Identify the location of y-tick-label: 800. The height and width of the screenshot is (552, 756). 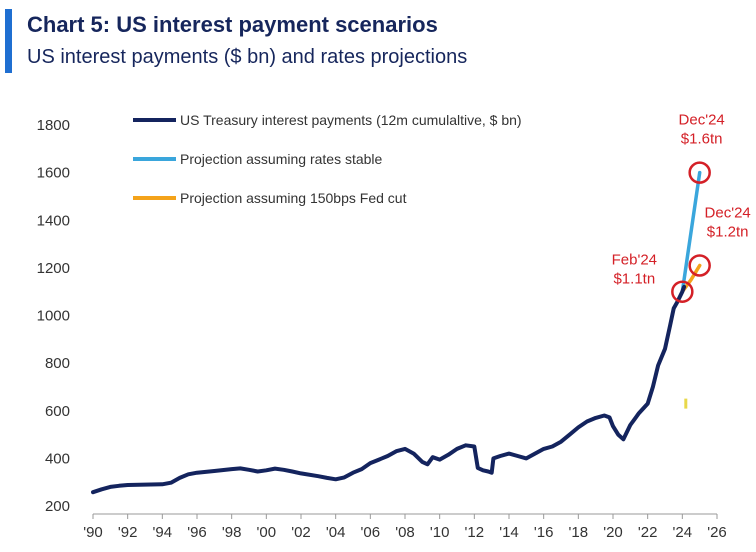
(57, 363).